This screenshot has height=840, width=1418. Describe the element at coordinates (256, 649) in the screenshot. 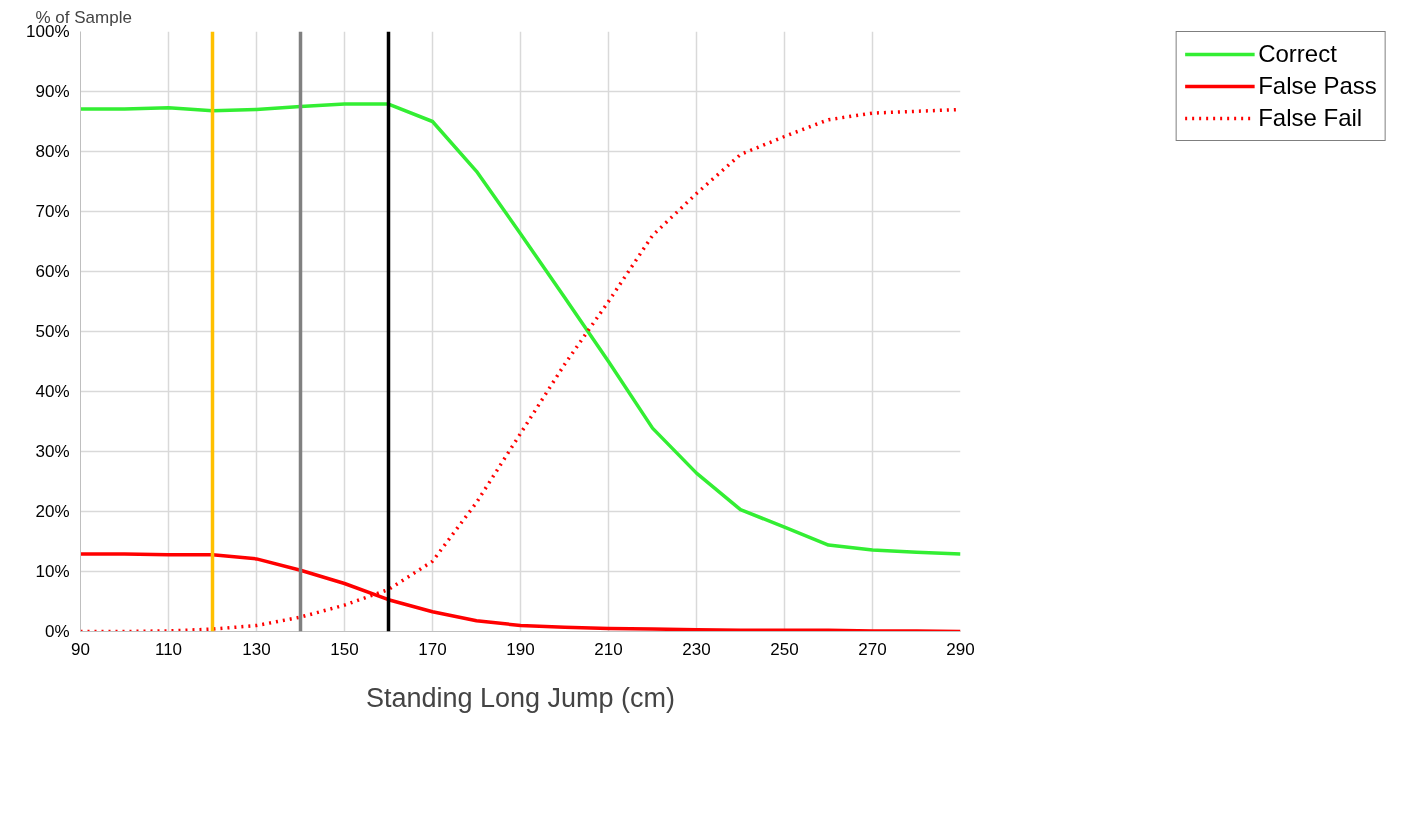

I see `x-tick-label: 130` at that location.